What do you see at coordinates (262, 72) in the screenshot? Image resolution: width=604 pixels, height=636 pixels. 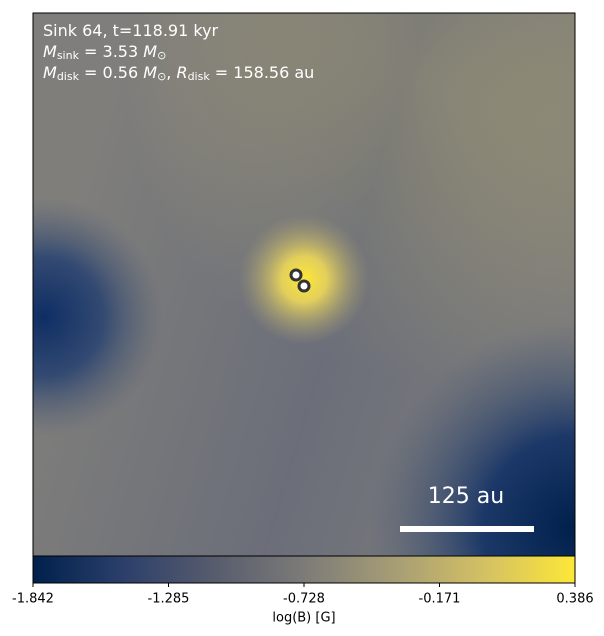 I see `annotation-part: = 158.56 au` at bounding box center [262, 72].